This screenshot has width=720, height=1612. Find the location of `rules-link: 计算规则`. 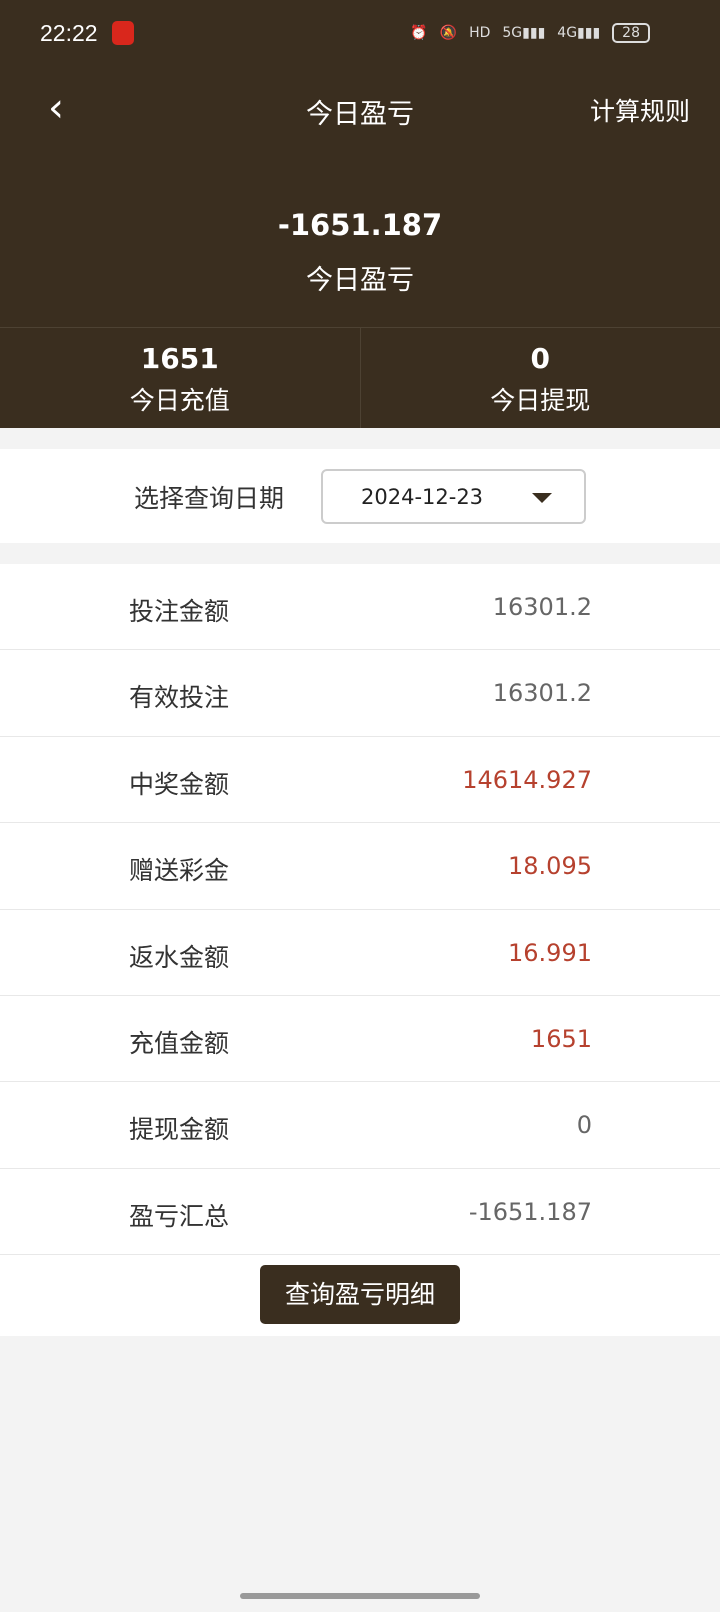

rules-link: 计算规则 is located at coordinates (639, 111).